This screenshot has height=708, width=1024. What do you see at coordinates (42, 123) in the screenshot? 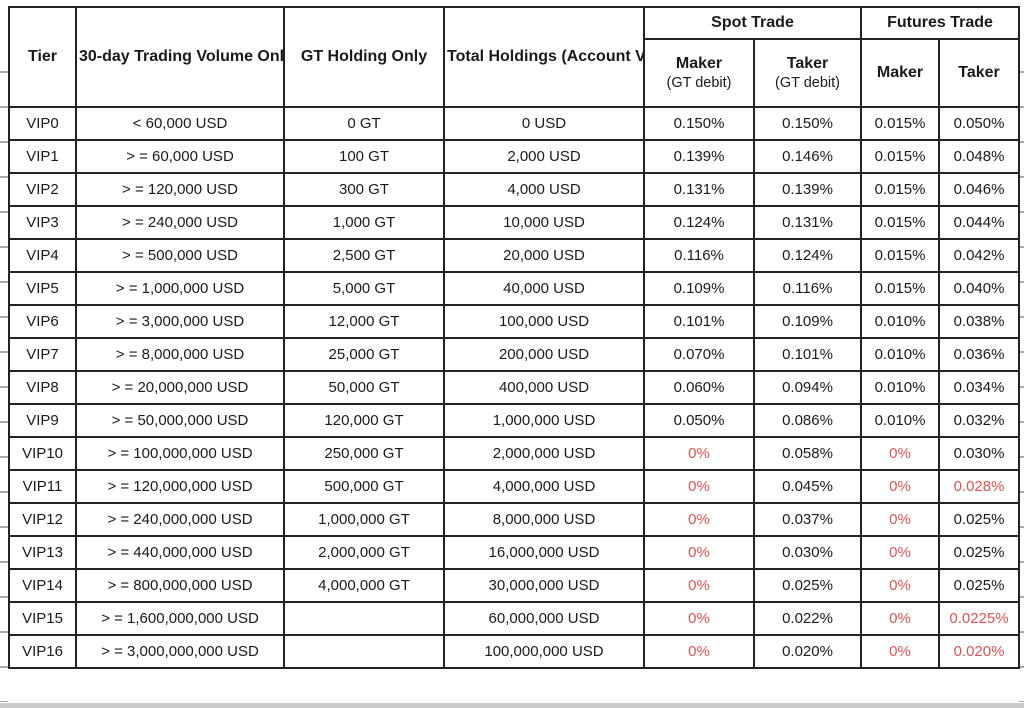
I see `tier-cell: VIP0` at bounding box center [42, 123].